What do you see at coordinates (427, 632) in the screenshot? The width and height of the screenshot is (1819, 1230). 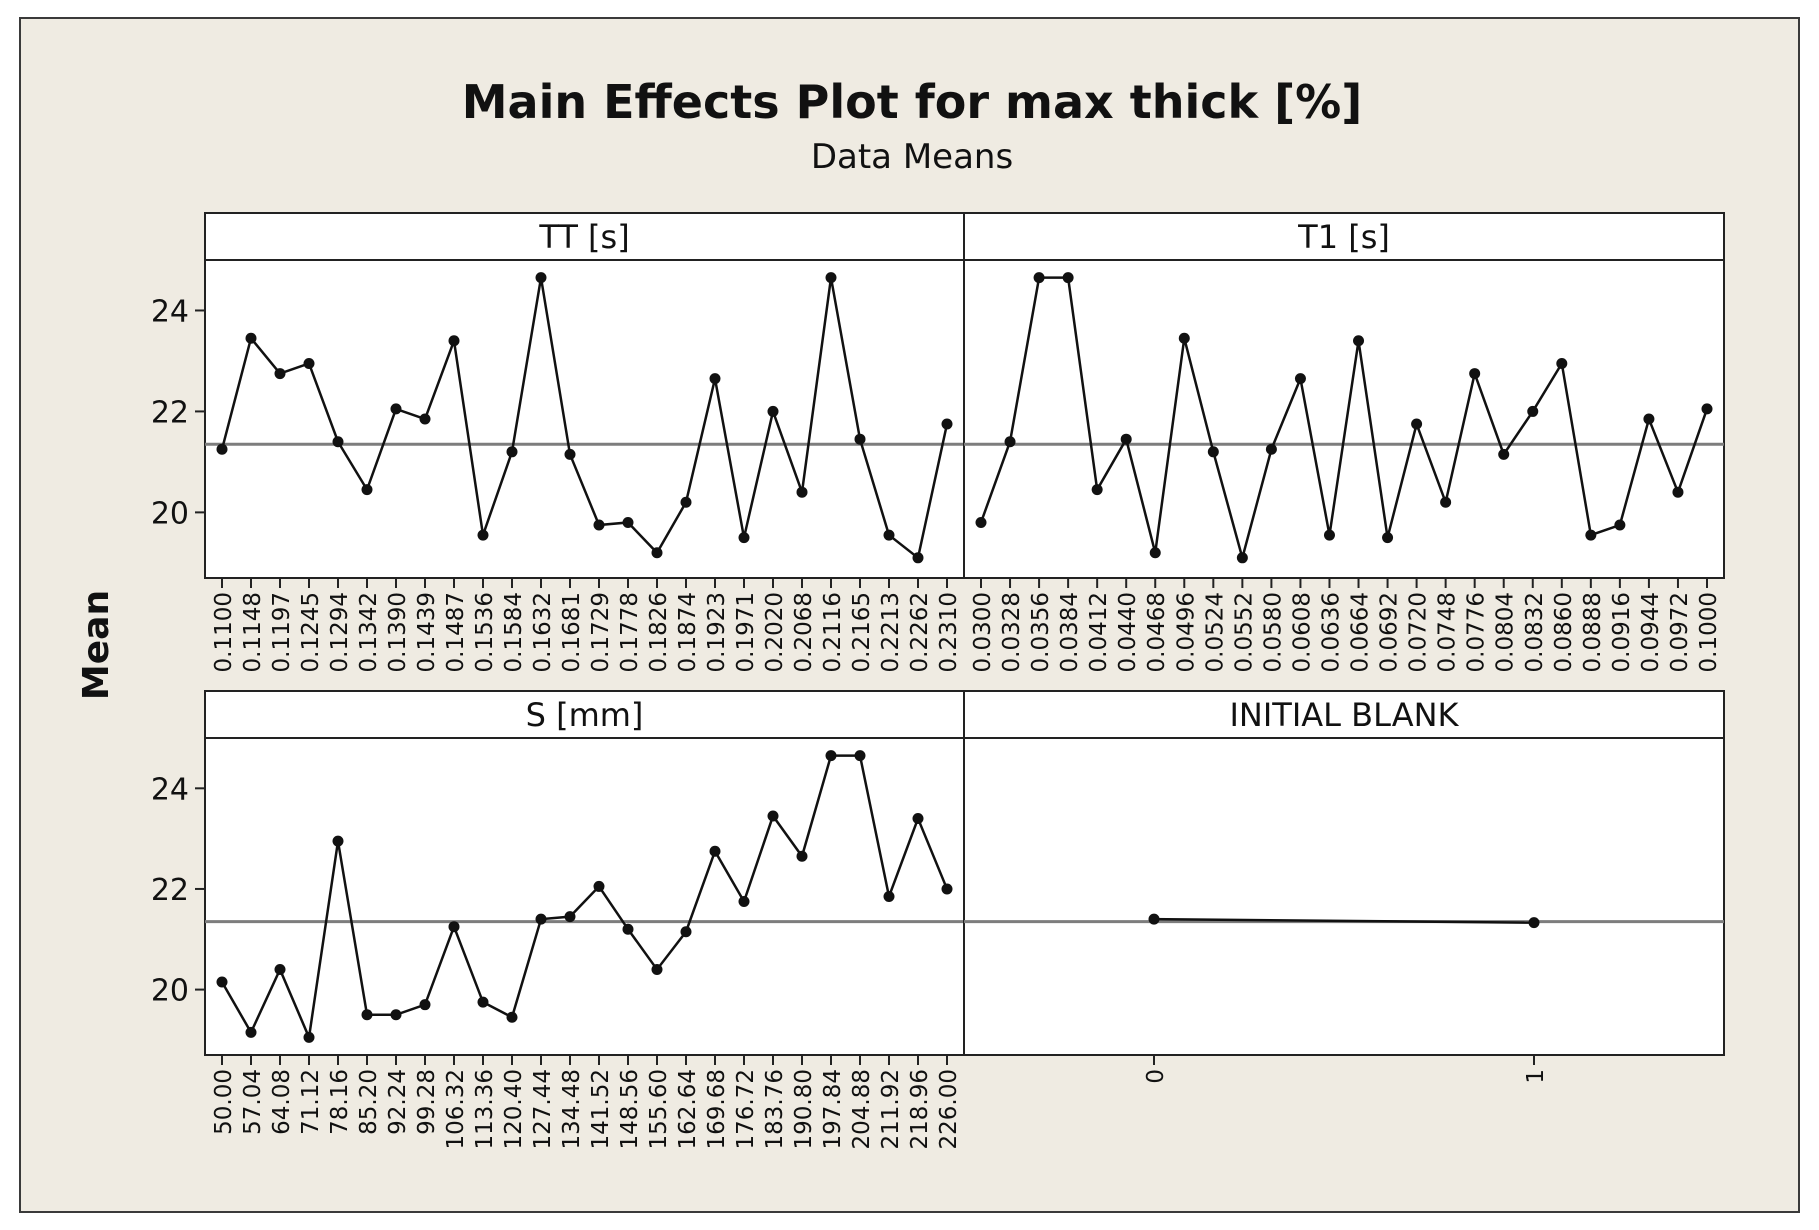 I see `x-tick-label: 0.1439` at bounding box center [427, 632].